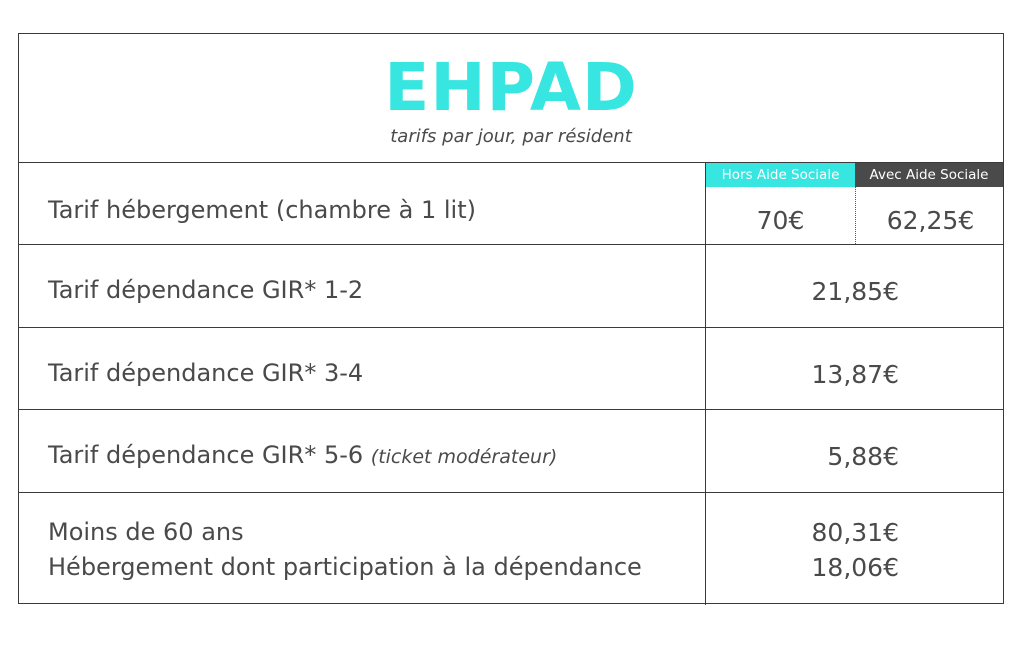 Image resolution: width=1024 pixels, height=648 pixels. I want to click on row-value: 13,87€, so click(855, 374).